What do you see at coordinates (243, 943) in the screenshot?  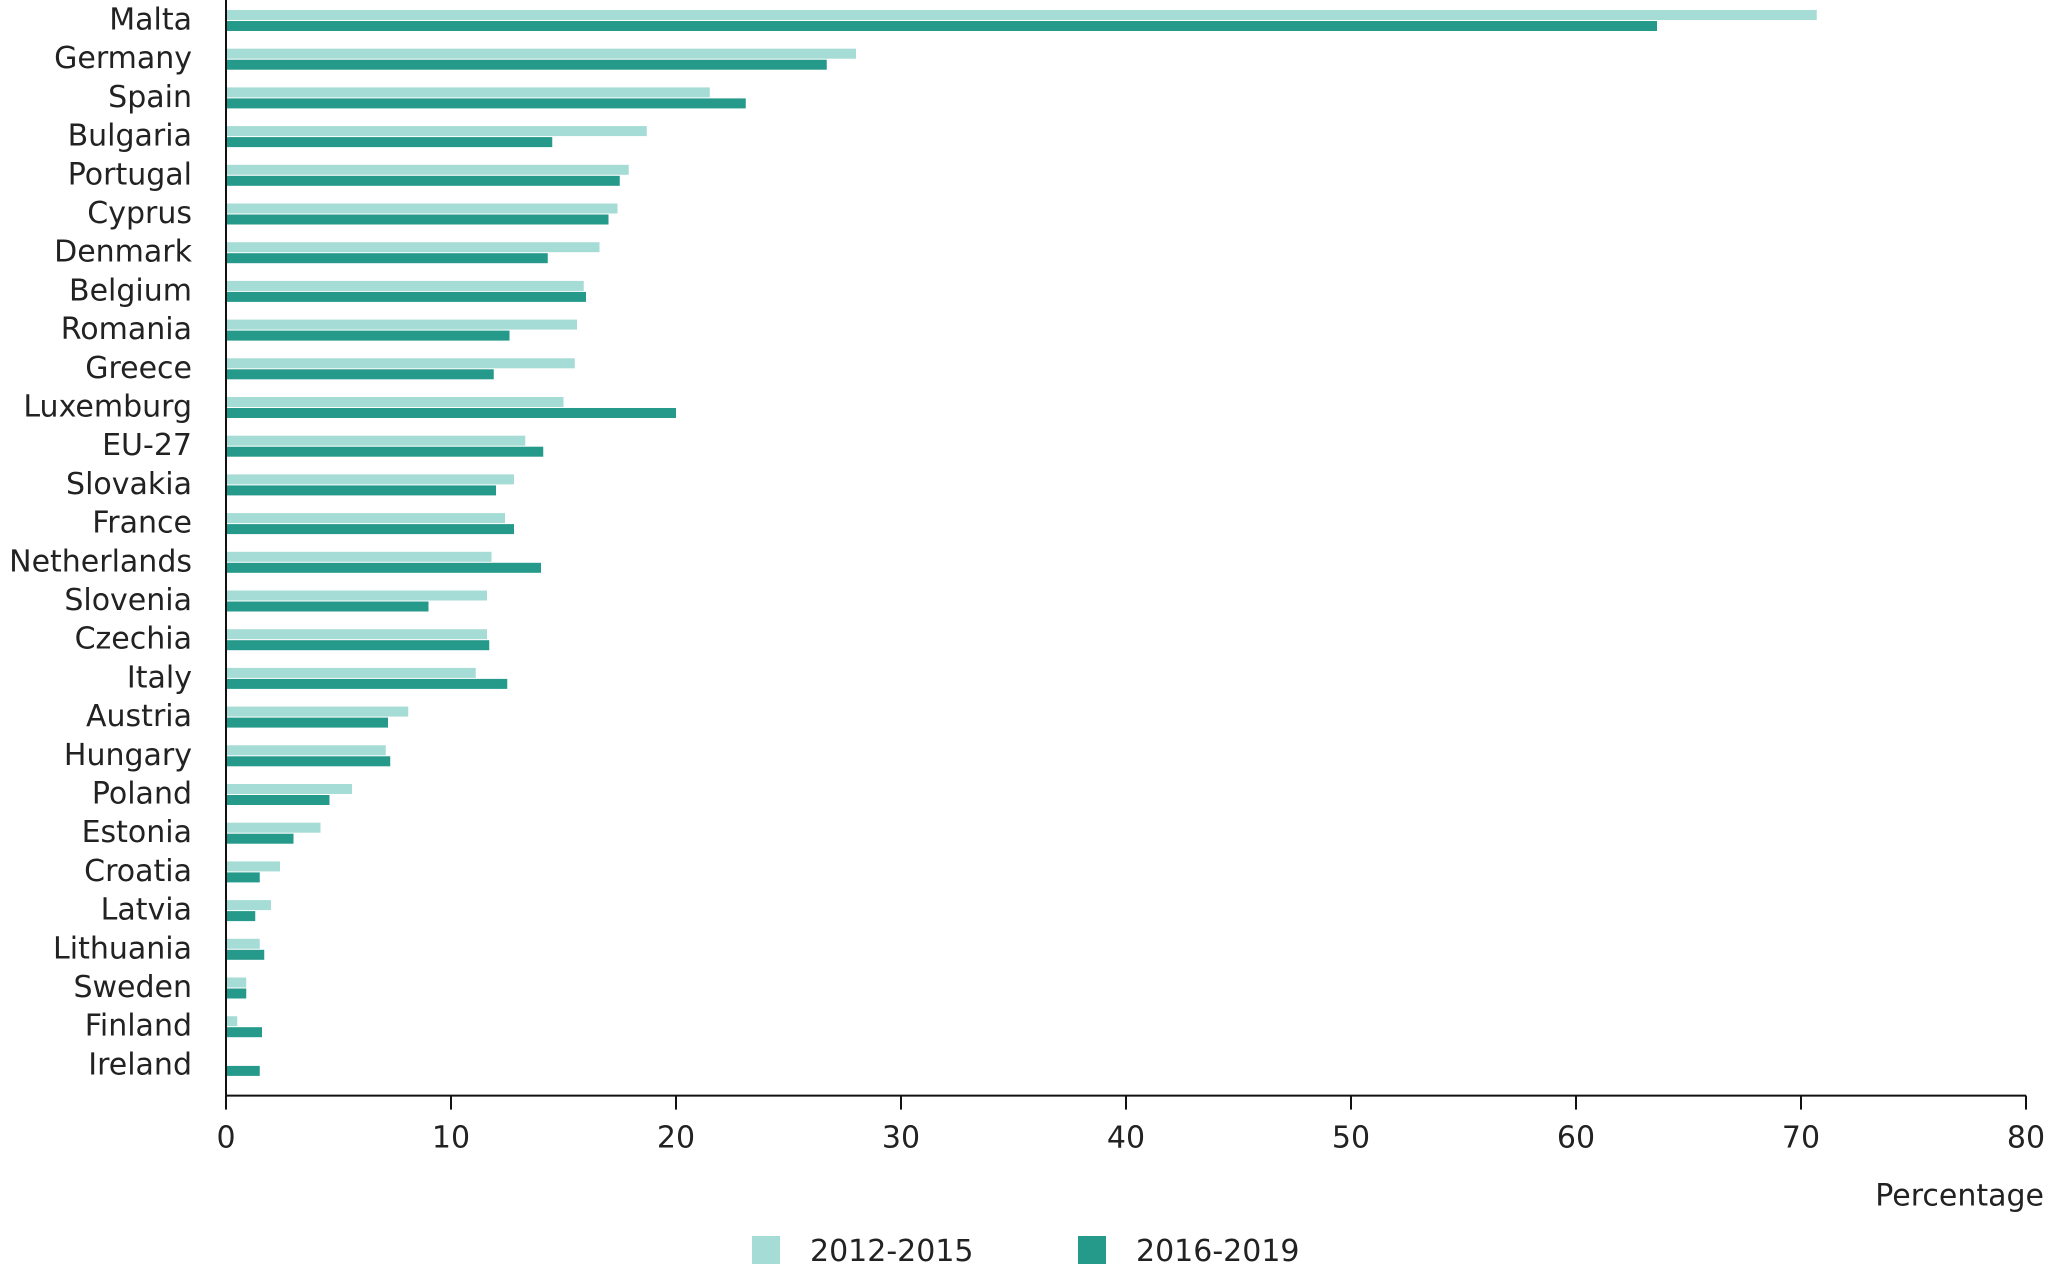 I see `bar-2012-2015-lithuania` at bounding box center [243, 943].